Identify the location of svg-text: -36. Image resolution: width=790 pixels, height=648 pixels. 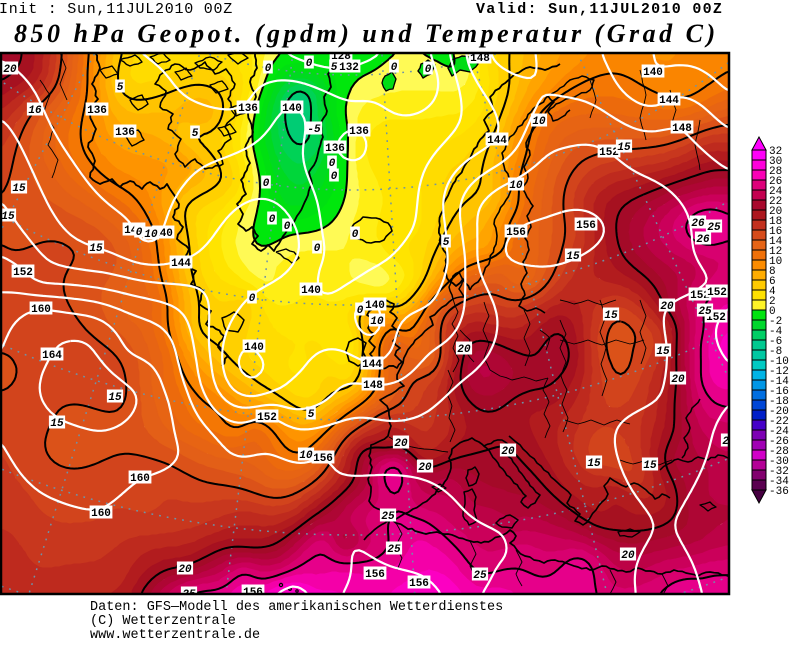
(779, 492).